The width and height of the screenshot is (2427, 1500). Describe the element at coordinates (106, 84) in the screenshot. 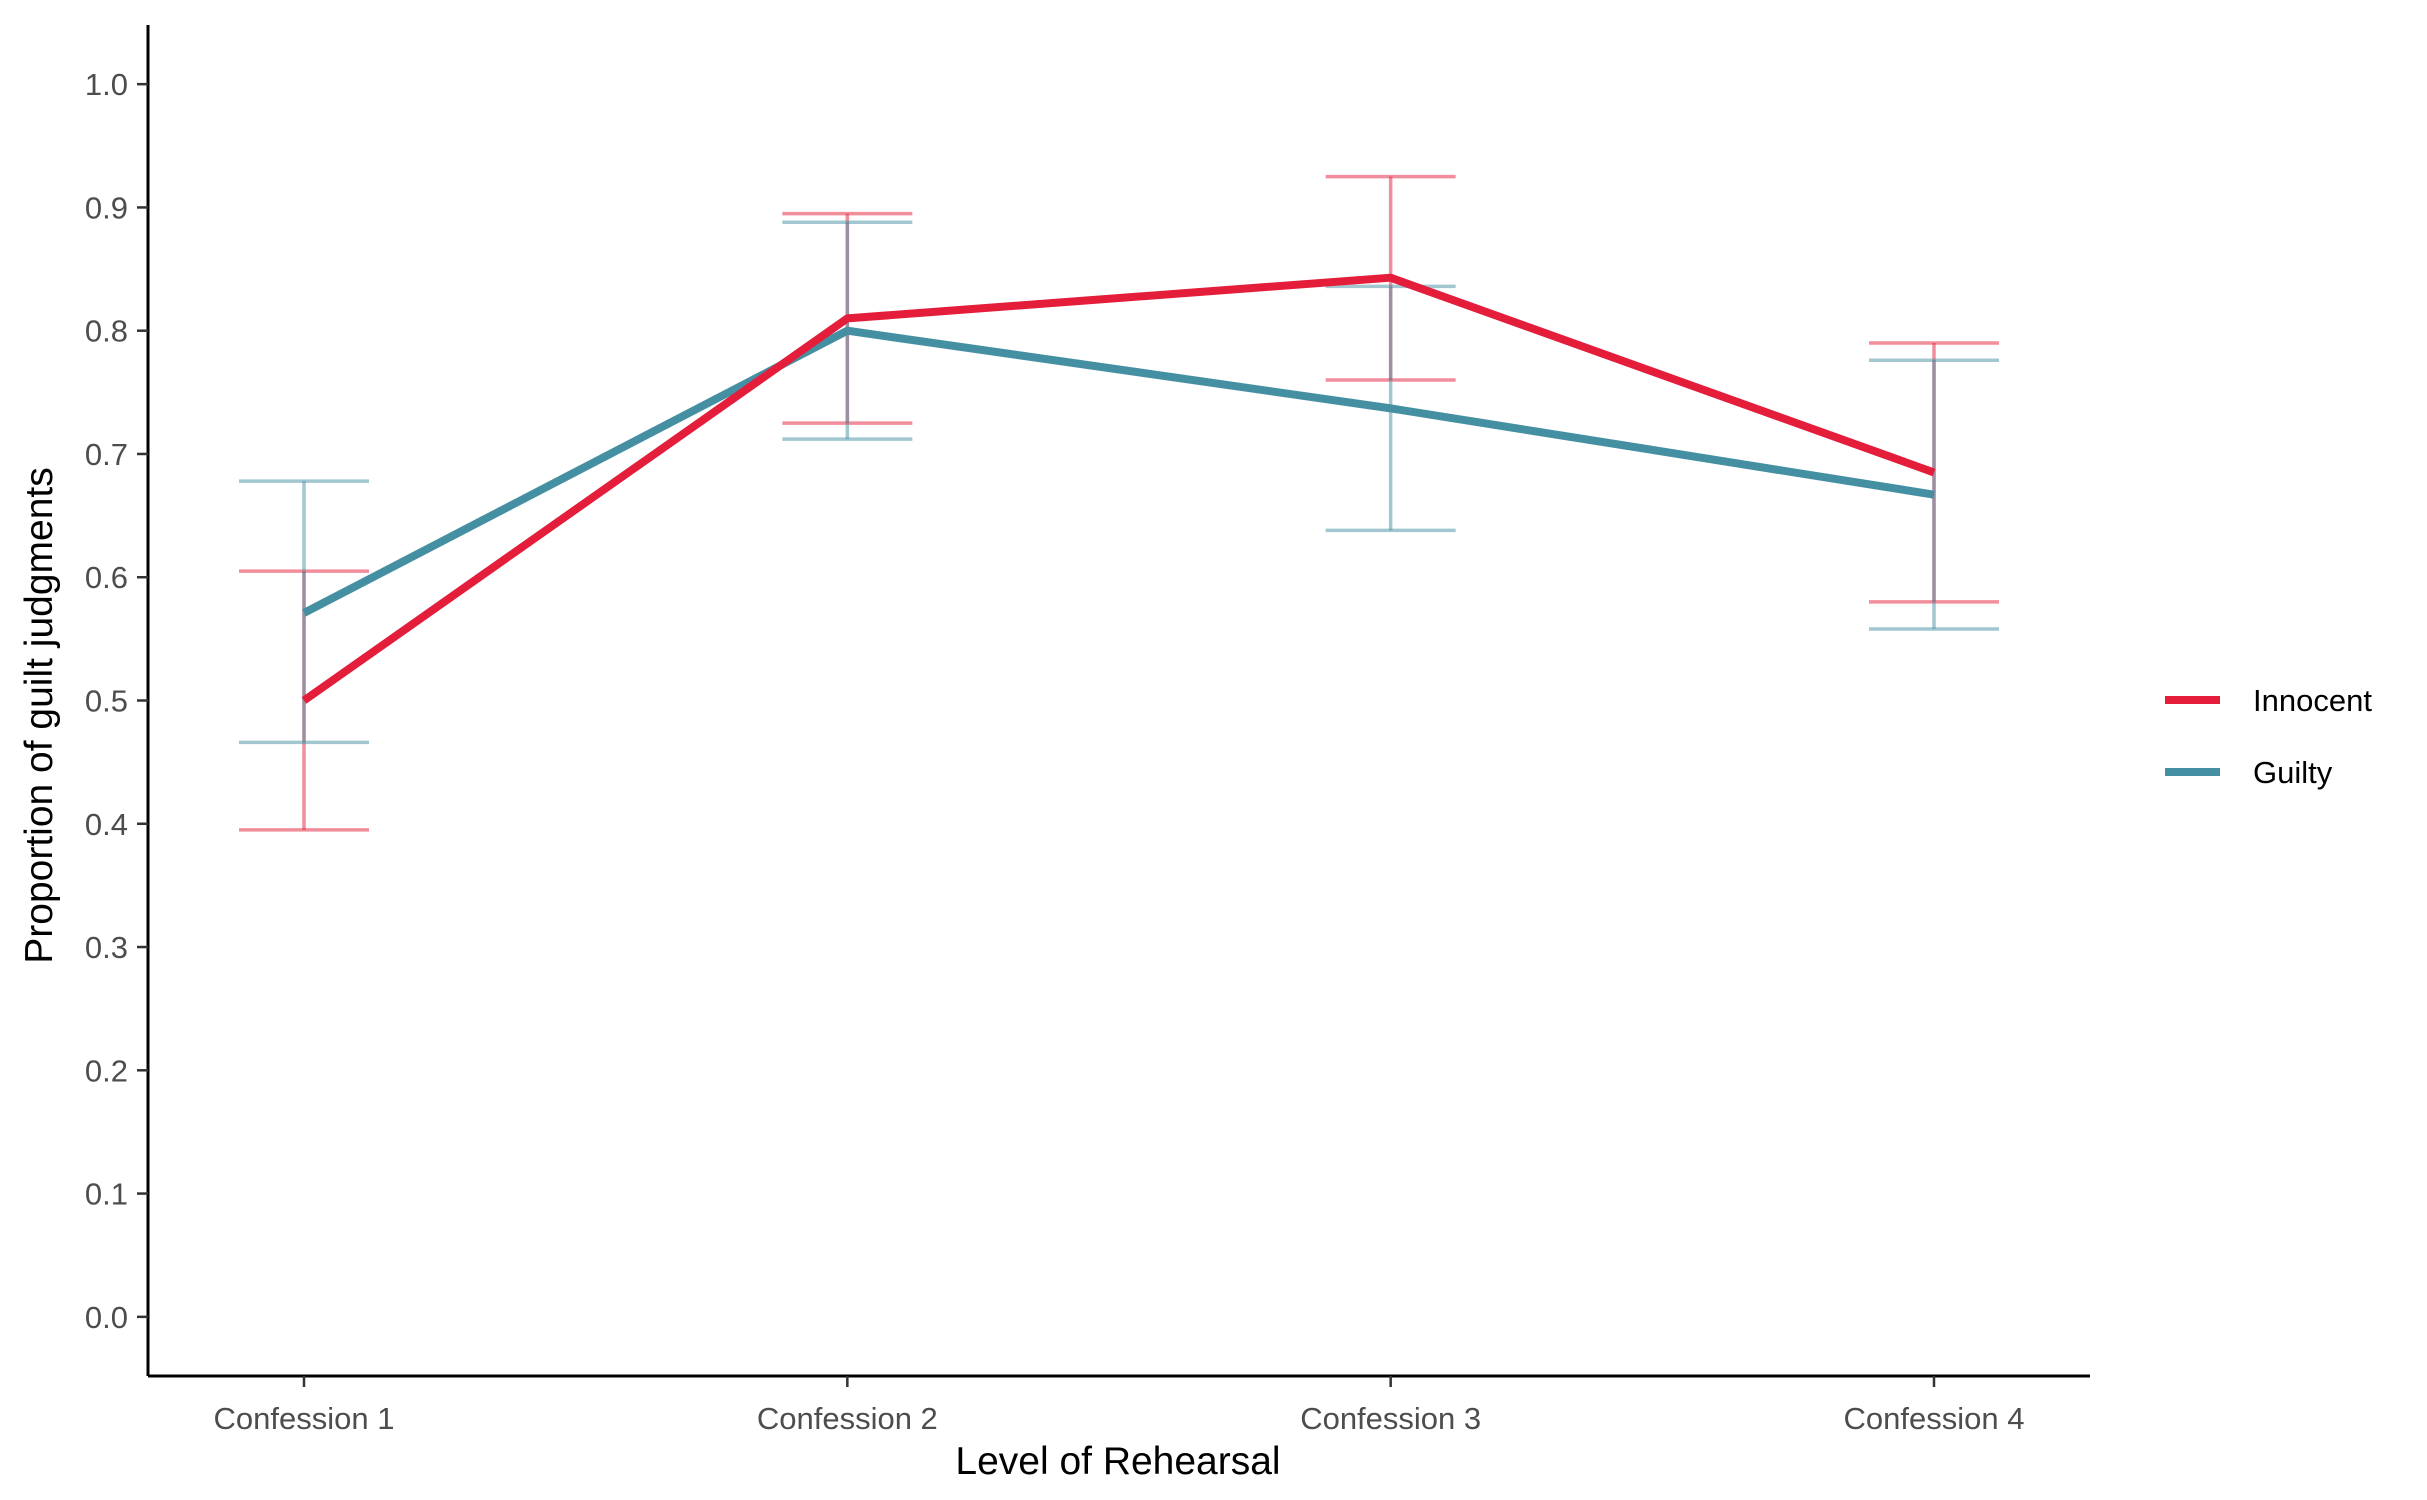

I see `y-tick-label: 1.0` at that location.